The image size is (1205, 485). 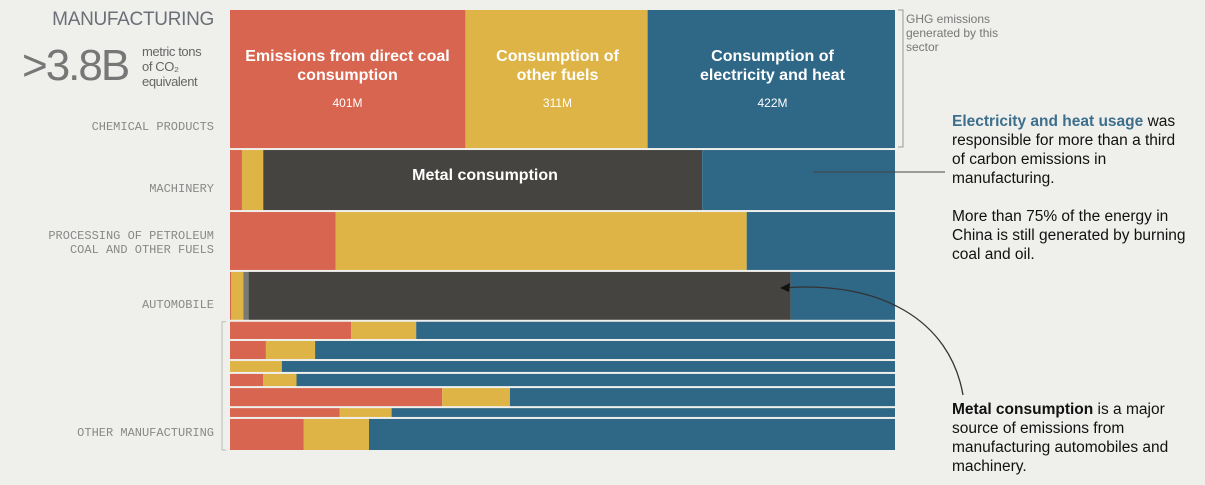 I want to click on row-label-chemical: CHEMICAL PRODUCTS, so click(x=152, y=127).